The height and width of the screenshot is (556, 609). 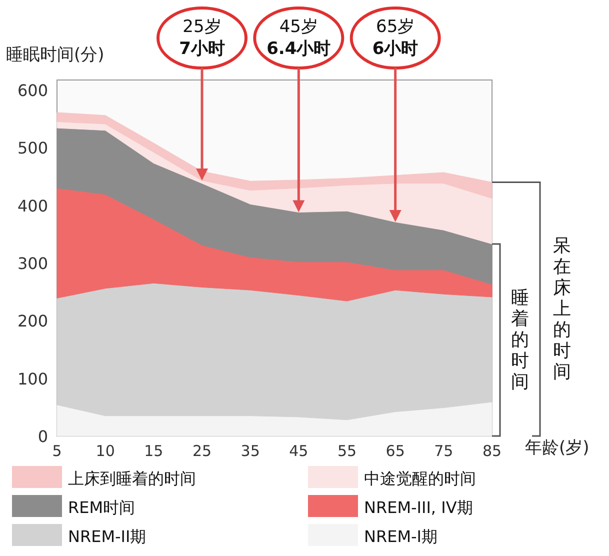 What do you see at coordinates (32, 206) in the screenshot?
I see `y-tick-label: 400` at bounding box center [32, 206].